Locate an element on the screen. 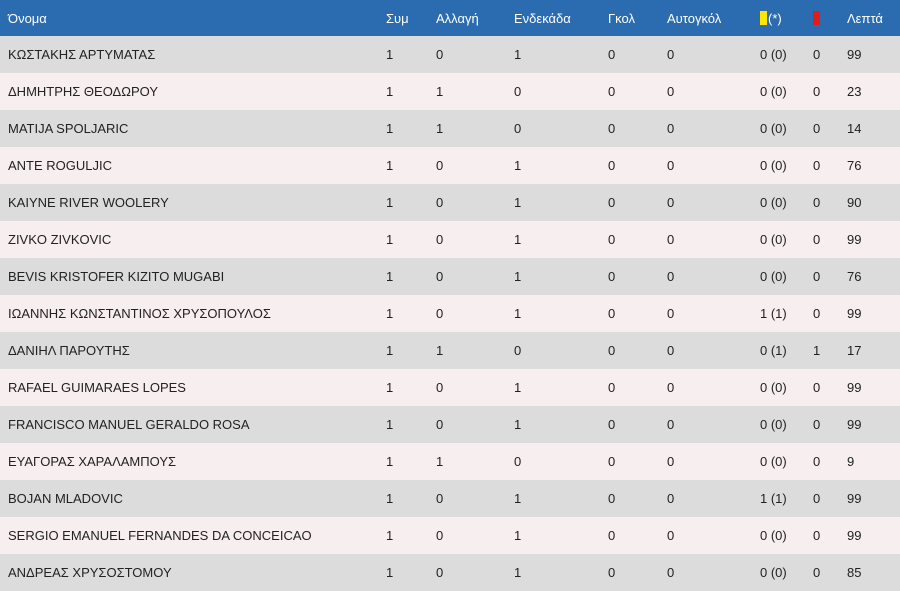 This screenshot has height=591, width=900. cell-minutes: 90 is located at coordinates (854, 202).